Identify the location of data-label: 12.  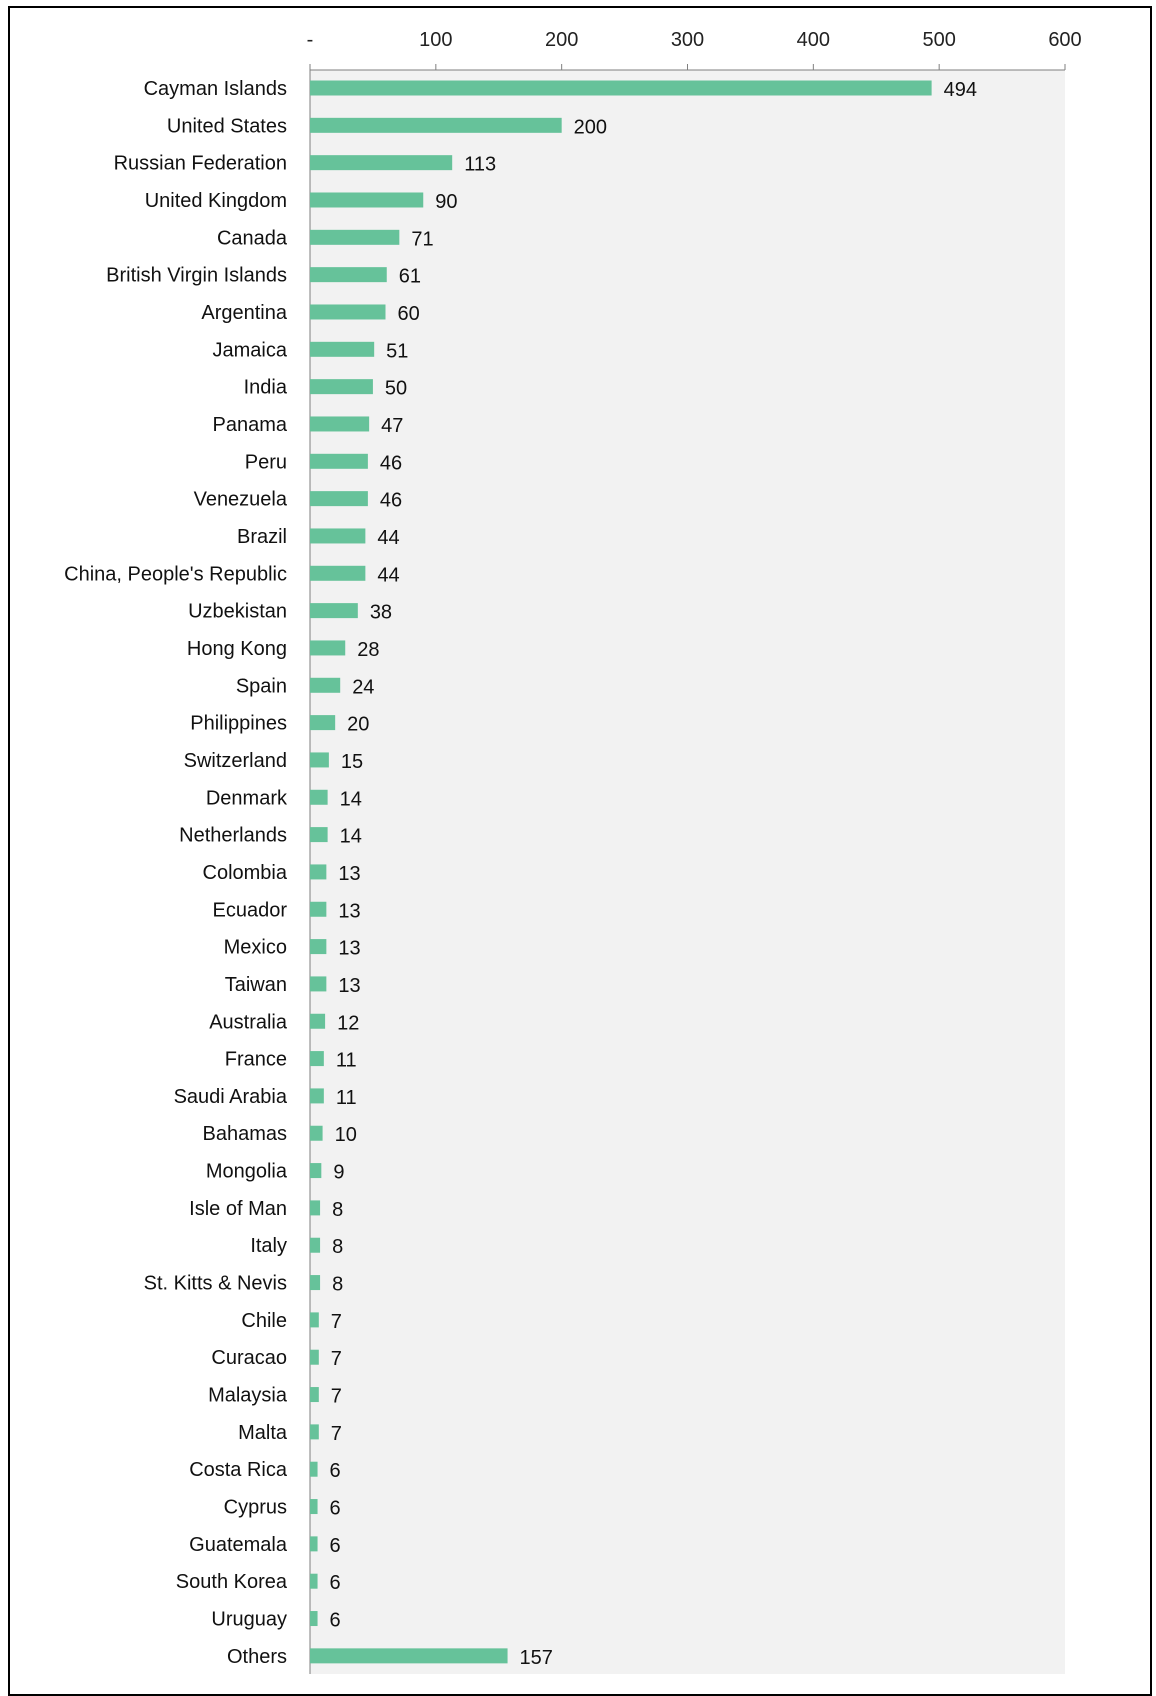
(348, 1023).